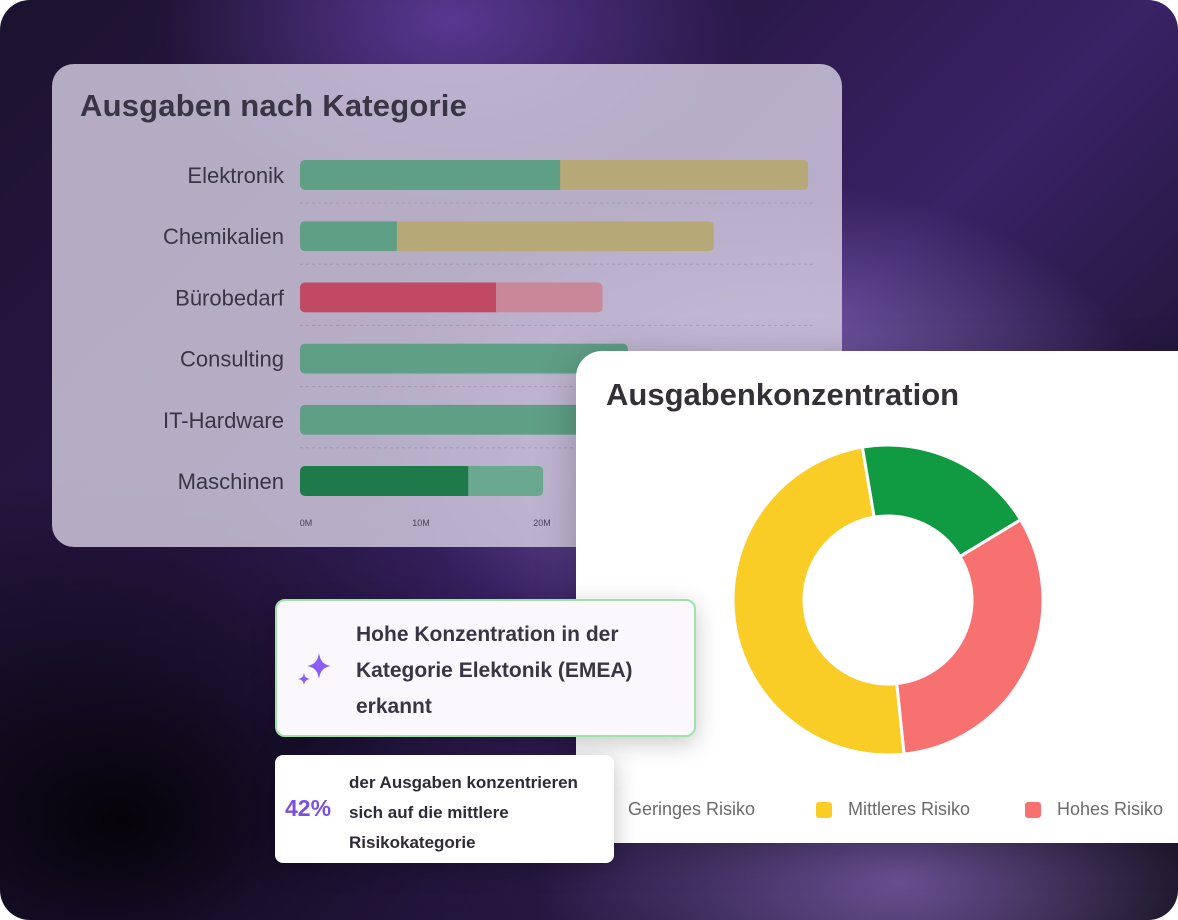 This screenshot has height=920, width=1178. What do you see at coordinates (421, 523) in the screenshot?
I see `x-tick-label: 10M` at bounding box center [421, 523].